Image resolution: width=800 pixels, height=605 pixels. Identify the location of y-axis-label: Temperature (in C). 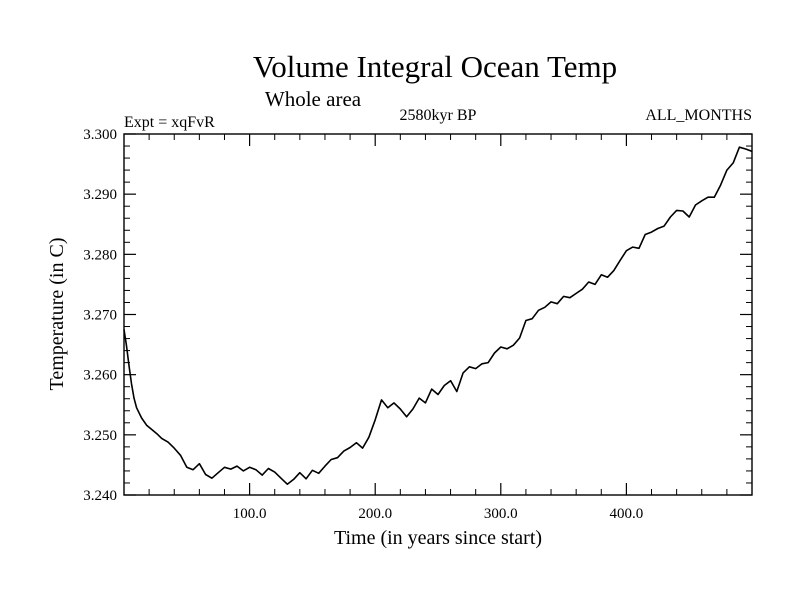
(57, 314).